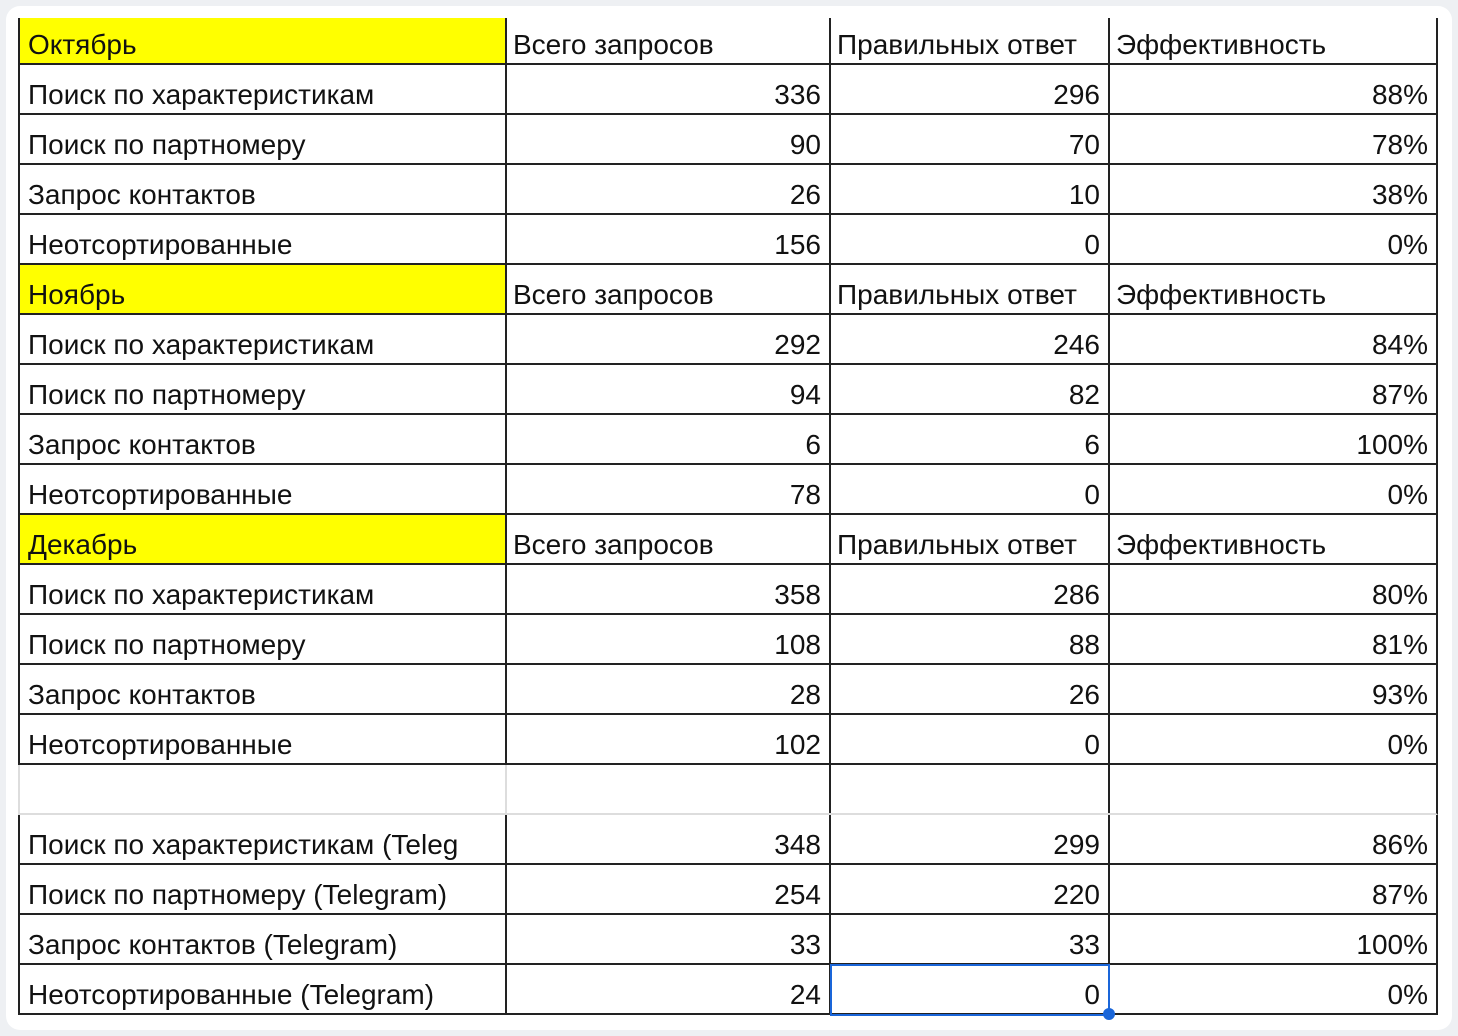 Image resolution: width=1458 pixels, height=1036 pixels. I want to click on cell: Октябрь, so click(262, 41).